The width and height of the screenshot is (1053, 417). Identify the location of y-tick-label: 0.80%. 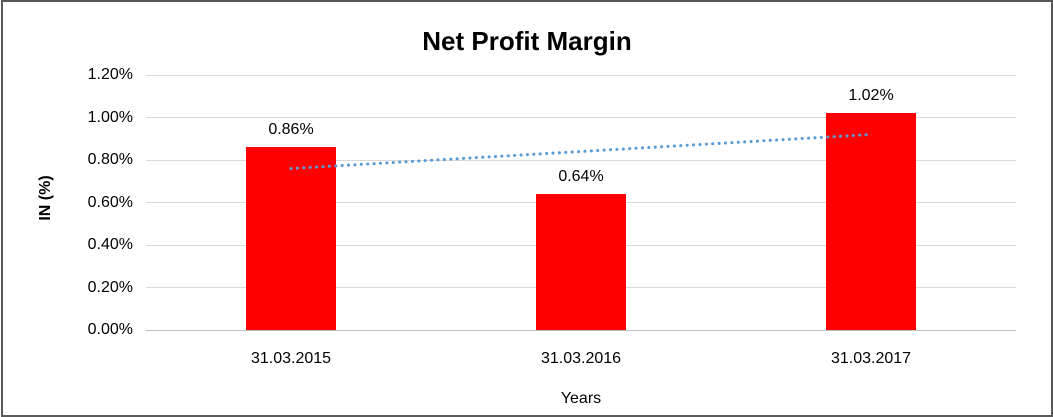
(110, 159).